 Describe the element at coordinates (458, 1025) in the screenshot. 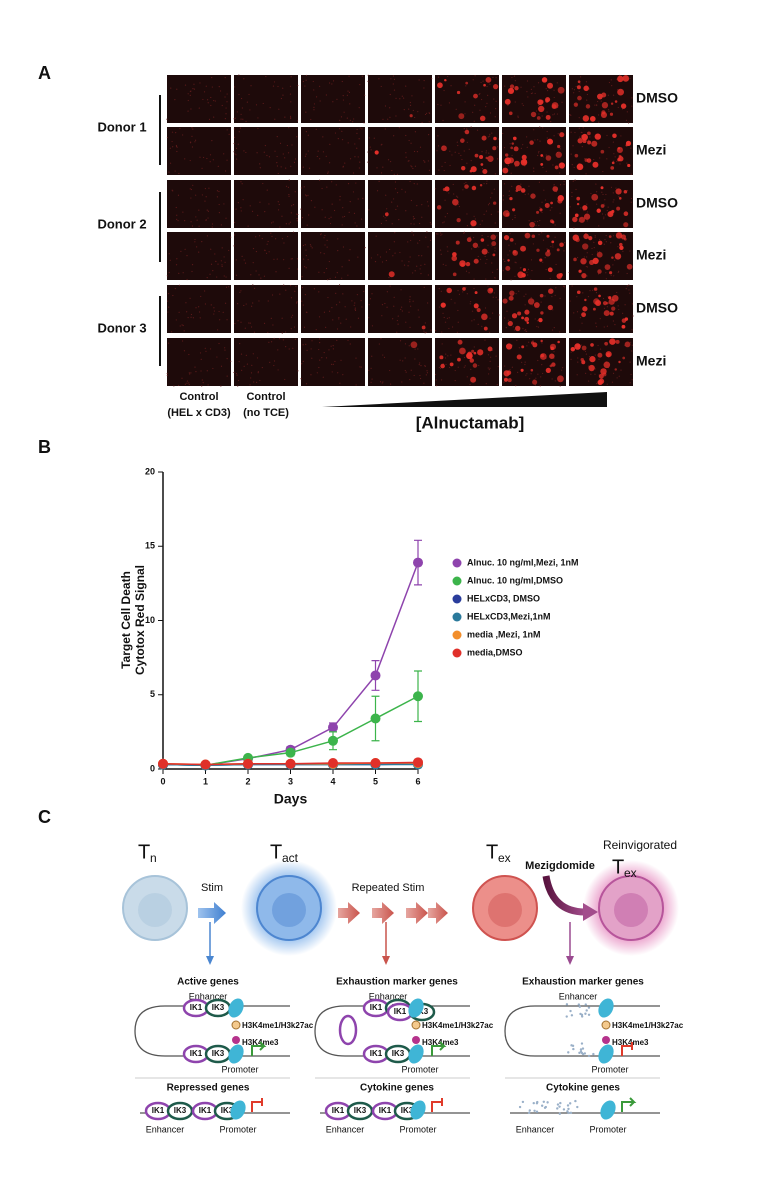

I see `histone-label: H3K4me1/H3k27ac` at that location.